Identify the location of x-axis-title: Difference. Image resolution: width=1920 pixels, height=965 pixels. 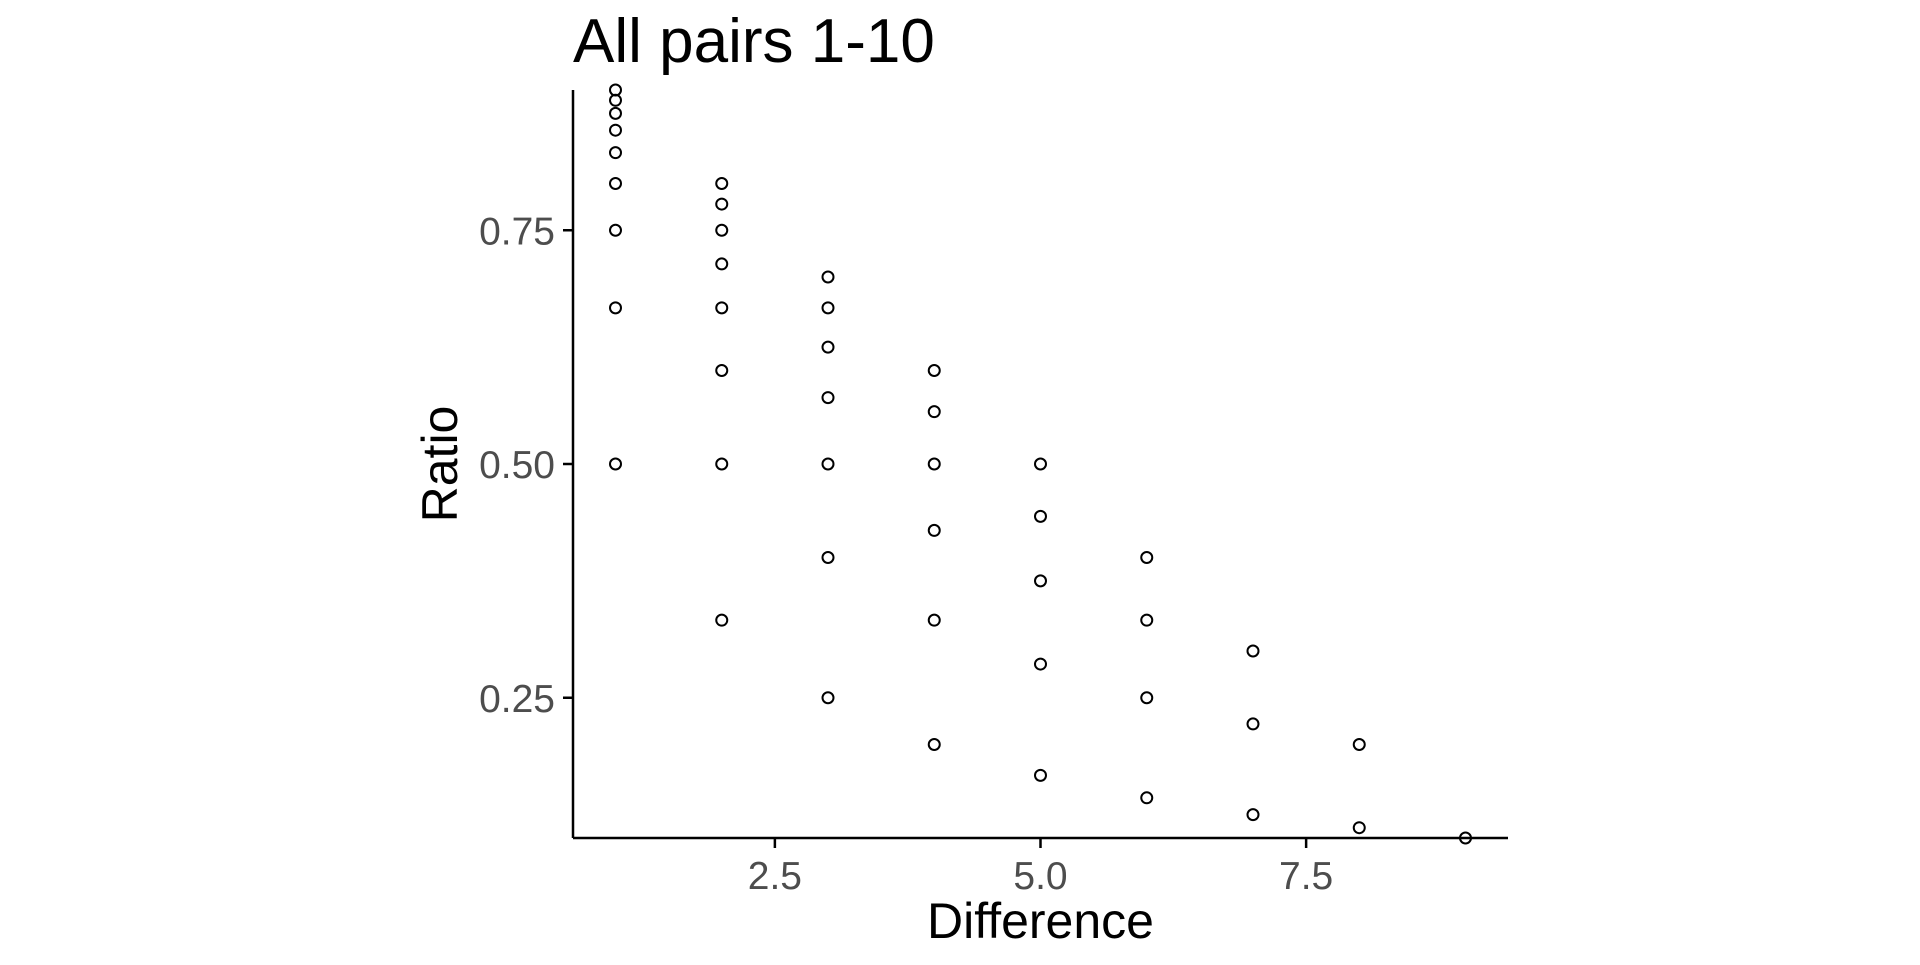
(1040, 921).